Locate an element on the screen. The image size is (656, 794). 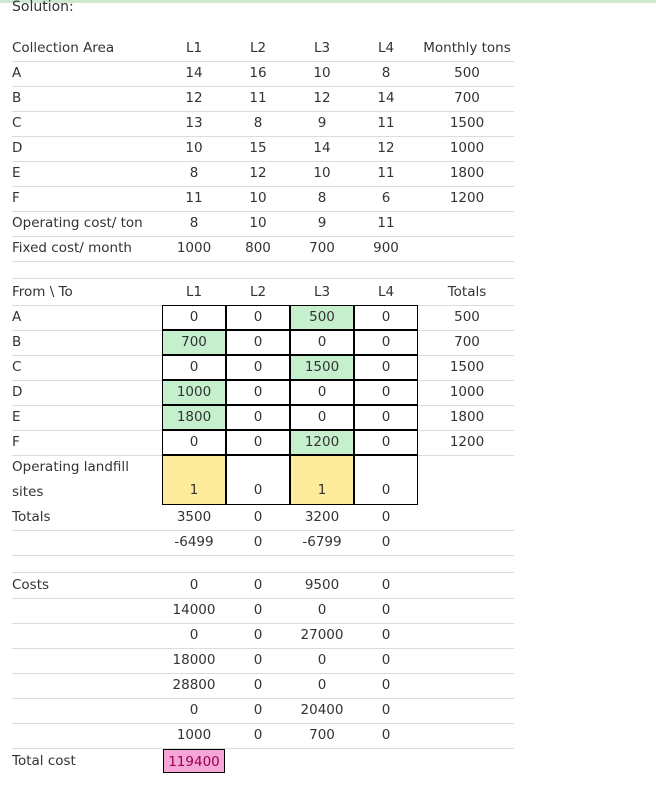
params-row-c: C 13 8 9 11 1500 is located at coordinates (263, 124).